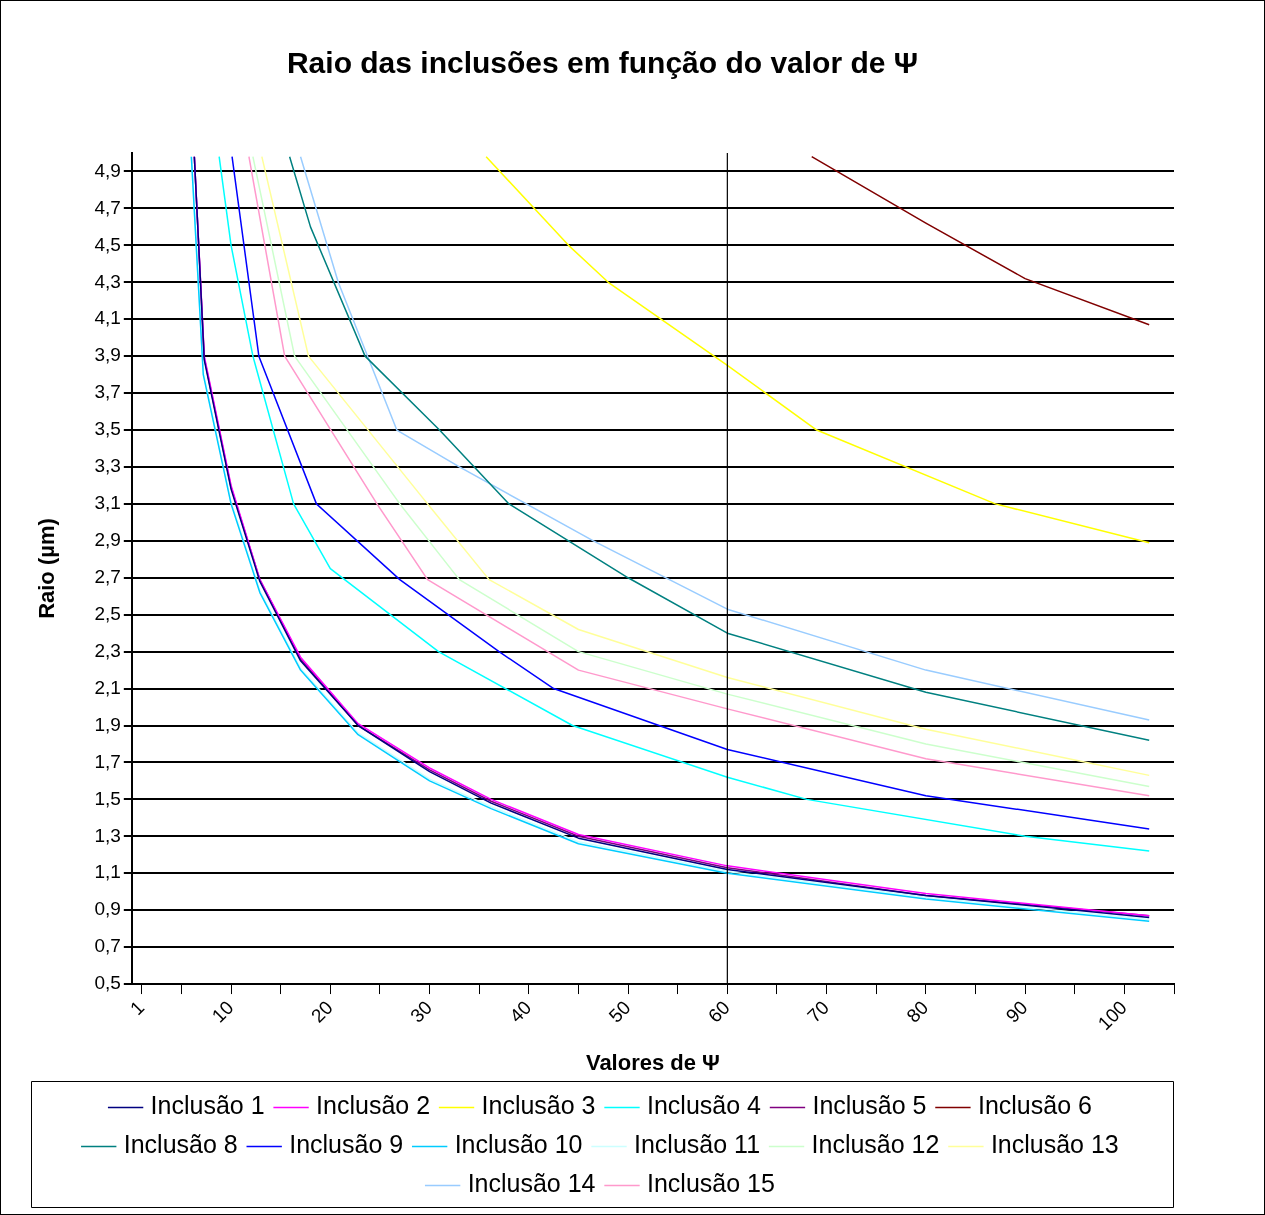 The image size is (1265, 1215). Describe the element at coordinates (107, 687) in the screenshot. I see `y-tick-label: 2,1` at that location.